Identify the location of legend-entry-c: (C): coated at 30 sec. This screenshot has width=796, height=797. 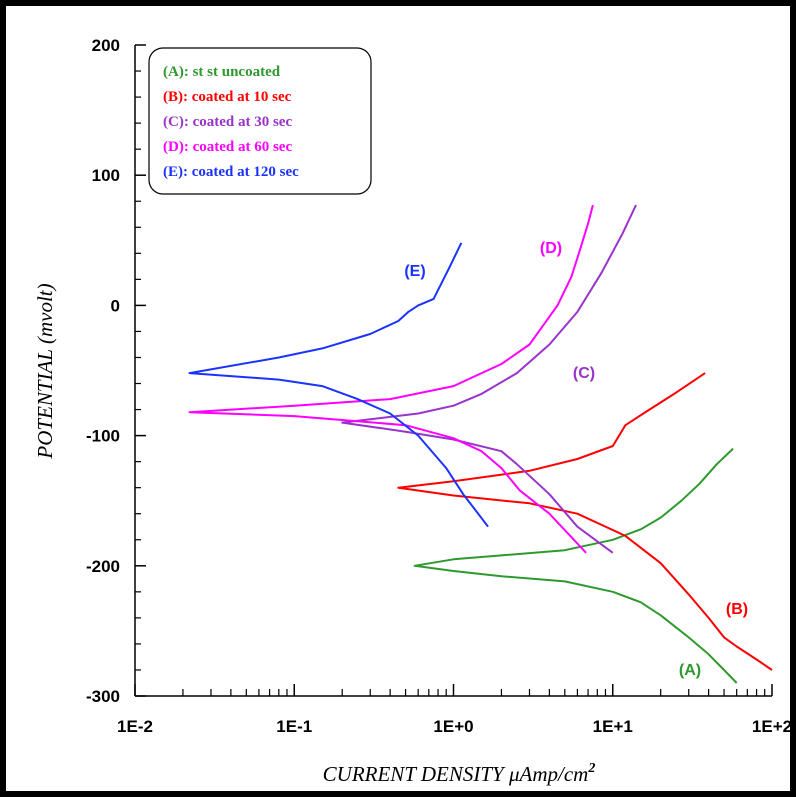
(227, 122).